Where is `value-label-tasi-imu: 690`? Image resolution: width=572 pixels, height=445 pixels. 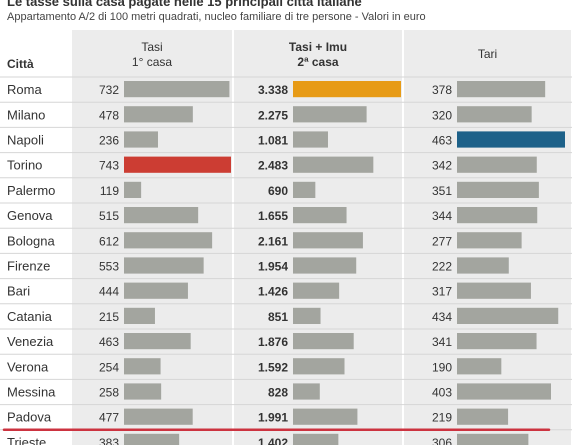 value-label-tasi-imu: 690 is located at coordinates (278, 191).